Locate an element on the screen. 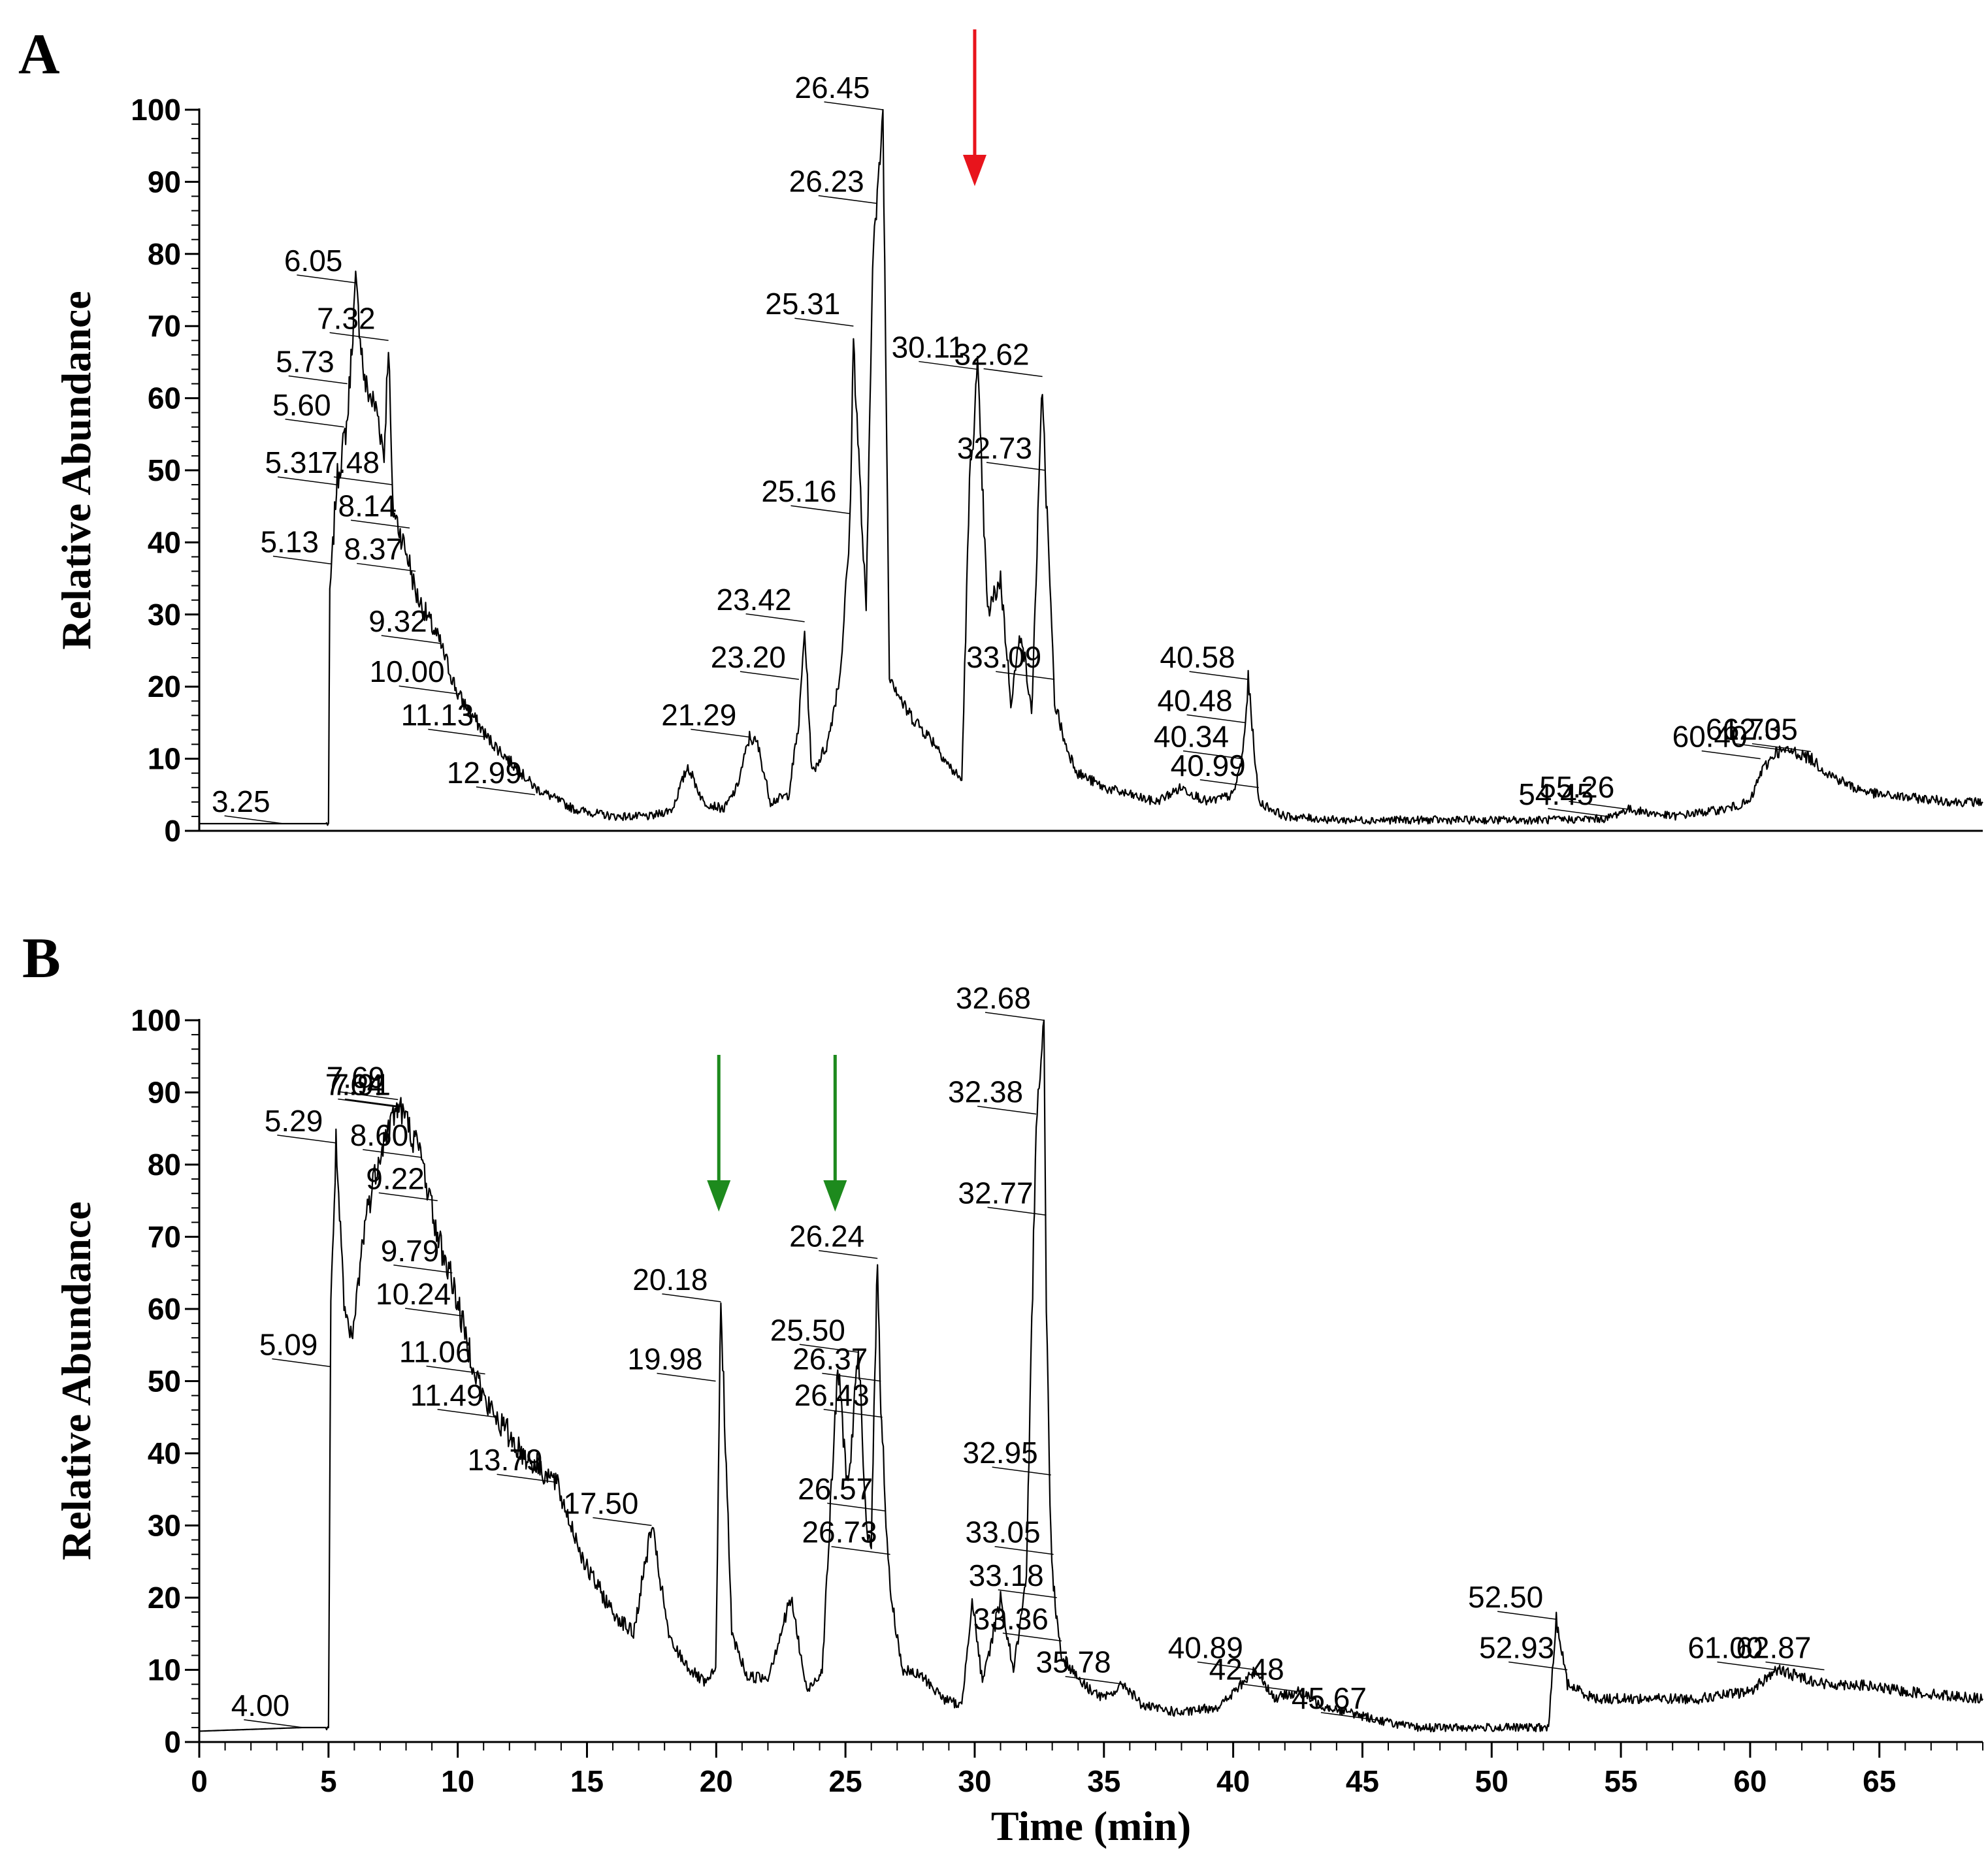  x-tick-label: 35 is located at coordinates (1104, 1781).